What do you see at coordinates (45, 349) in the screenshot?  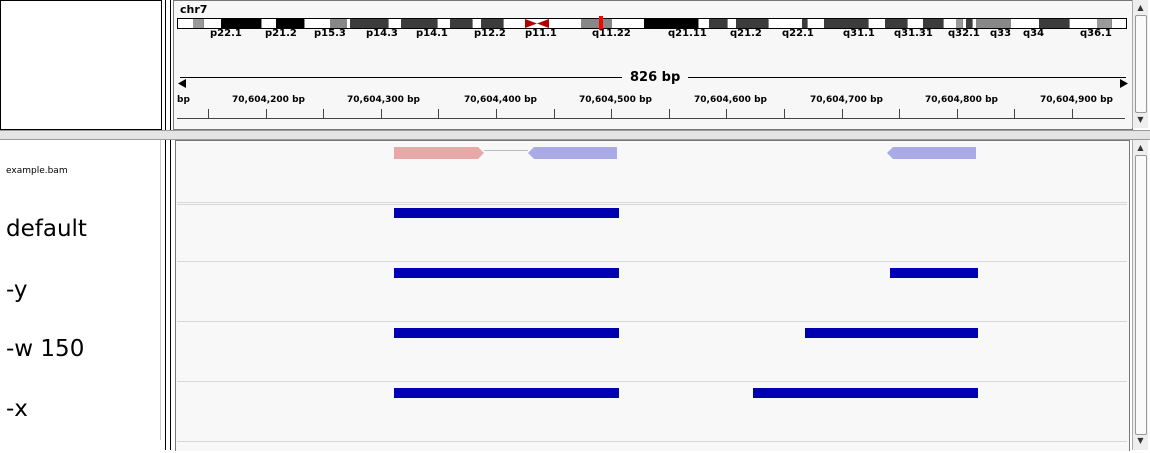 I see `track-name-w150: -w 150` at bounding box center [45, 349].